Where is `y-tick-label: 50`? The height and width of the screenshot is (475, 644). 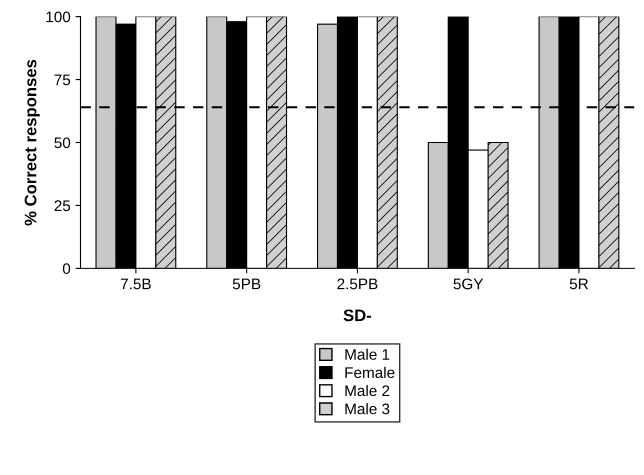
y-tick-label: 50 is located at coordinates (62, 142).